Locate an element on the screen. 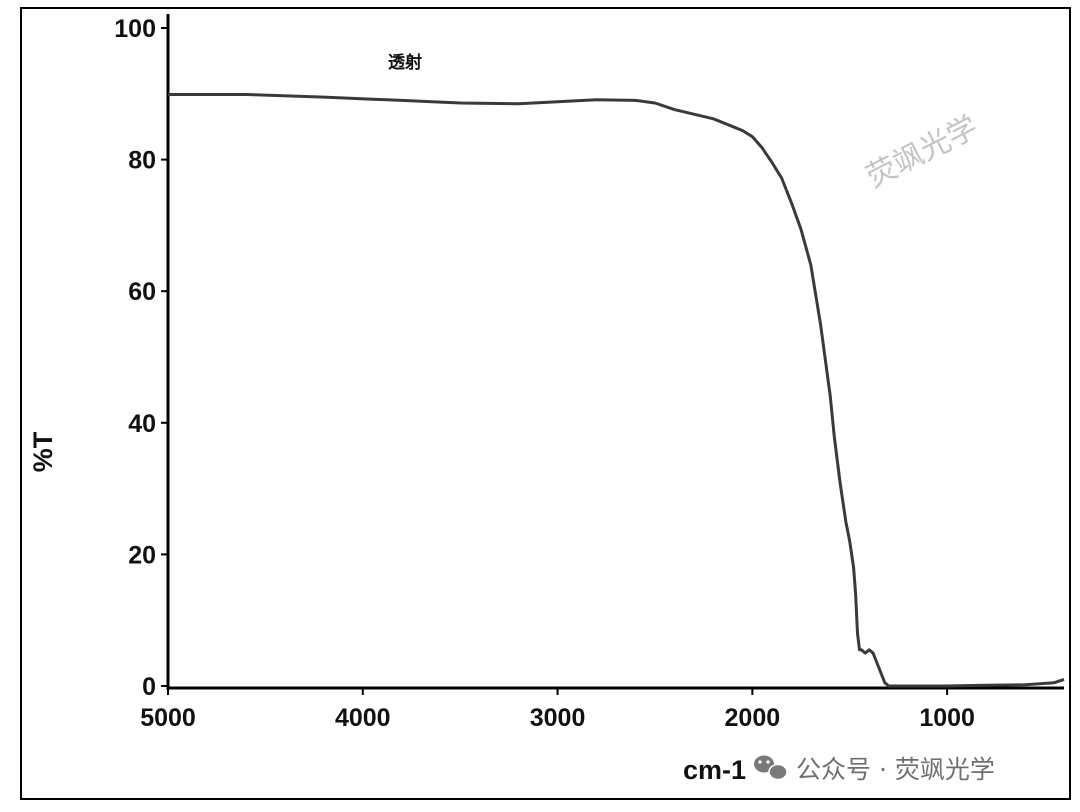  y-tick-label: 40 is located at coordinates (142, 424).